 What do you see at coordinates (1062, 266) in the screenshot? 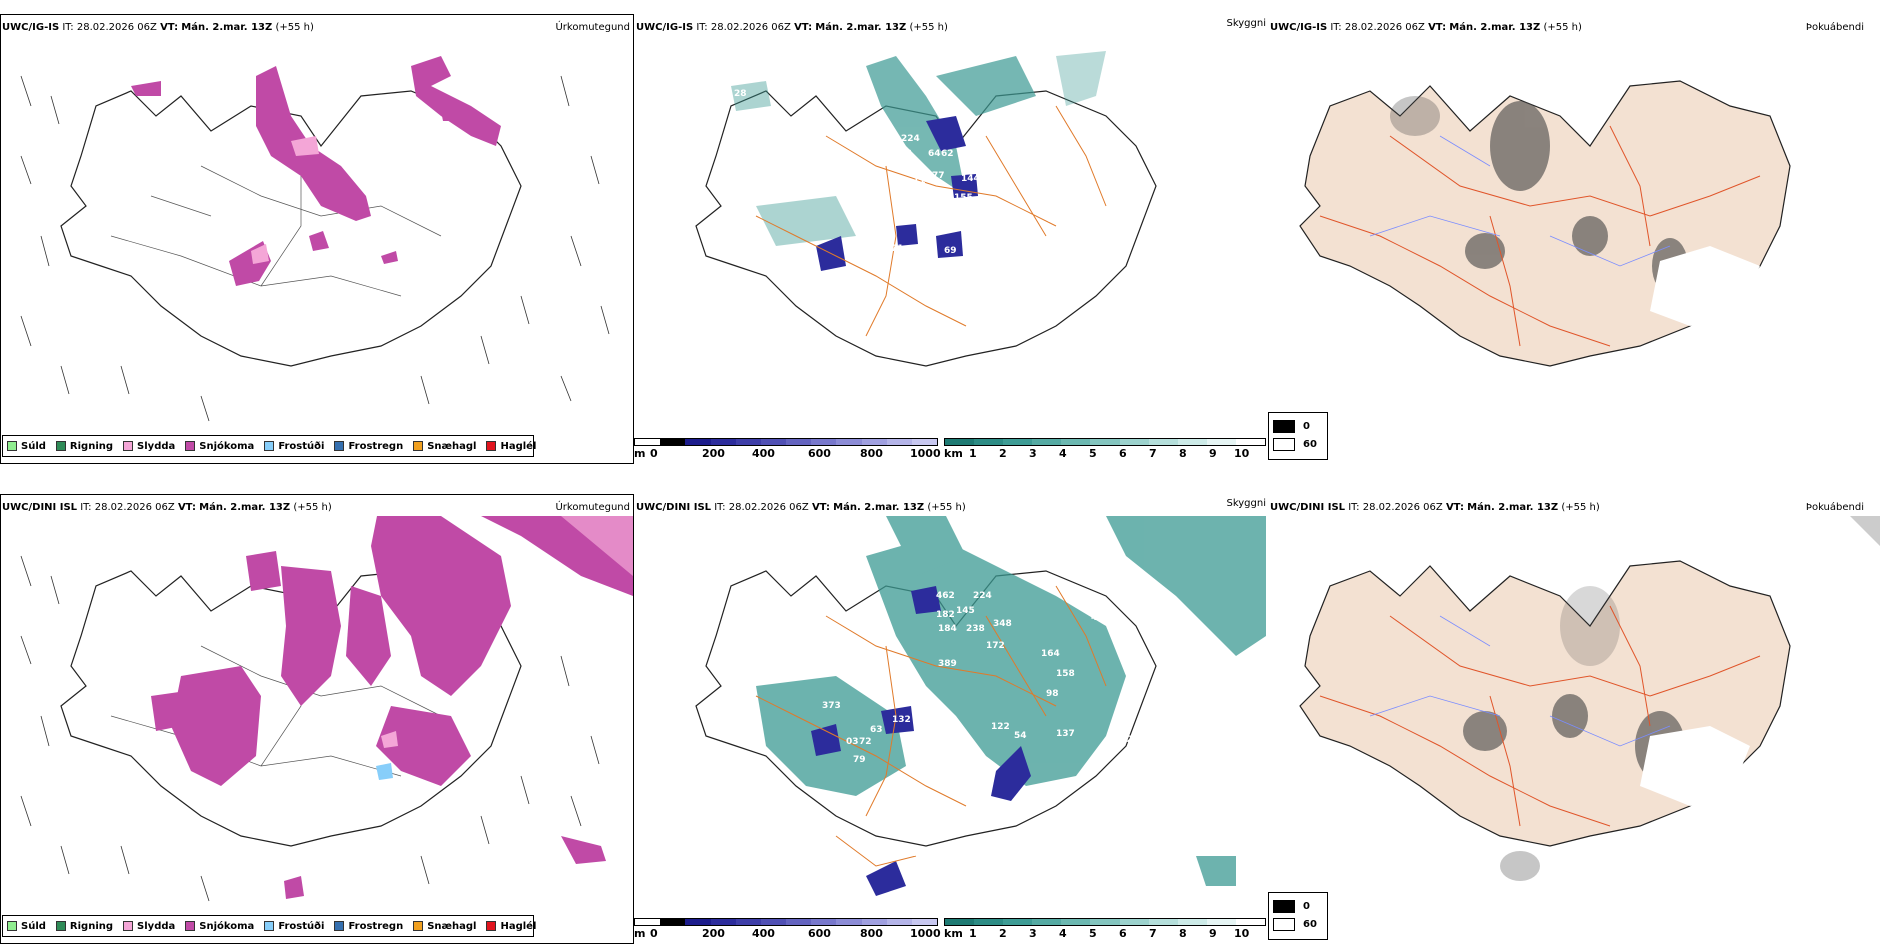
I see `map-label: 13` at bounding box center [1062, 266].